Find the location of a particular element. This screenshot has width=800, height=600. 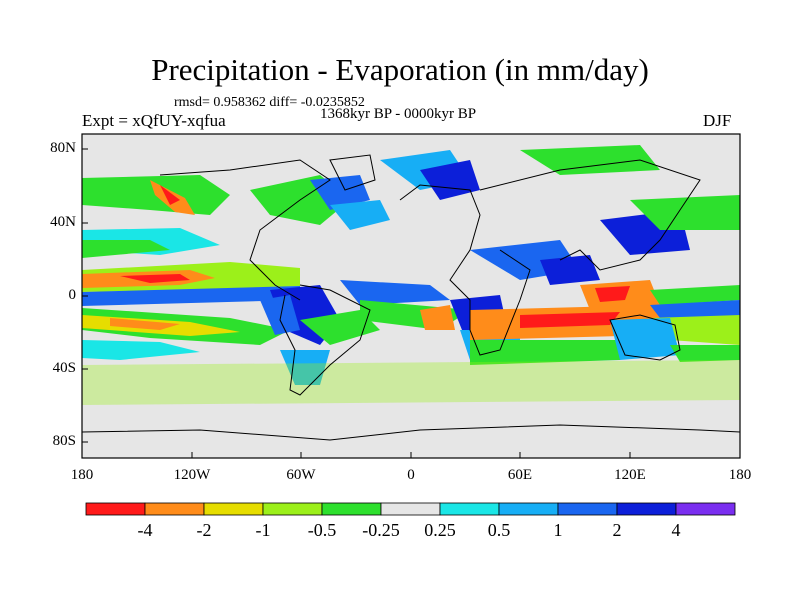

field-pacific-mid-green is located at coordinates (126, 249).